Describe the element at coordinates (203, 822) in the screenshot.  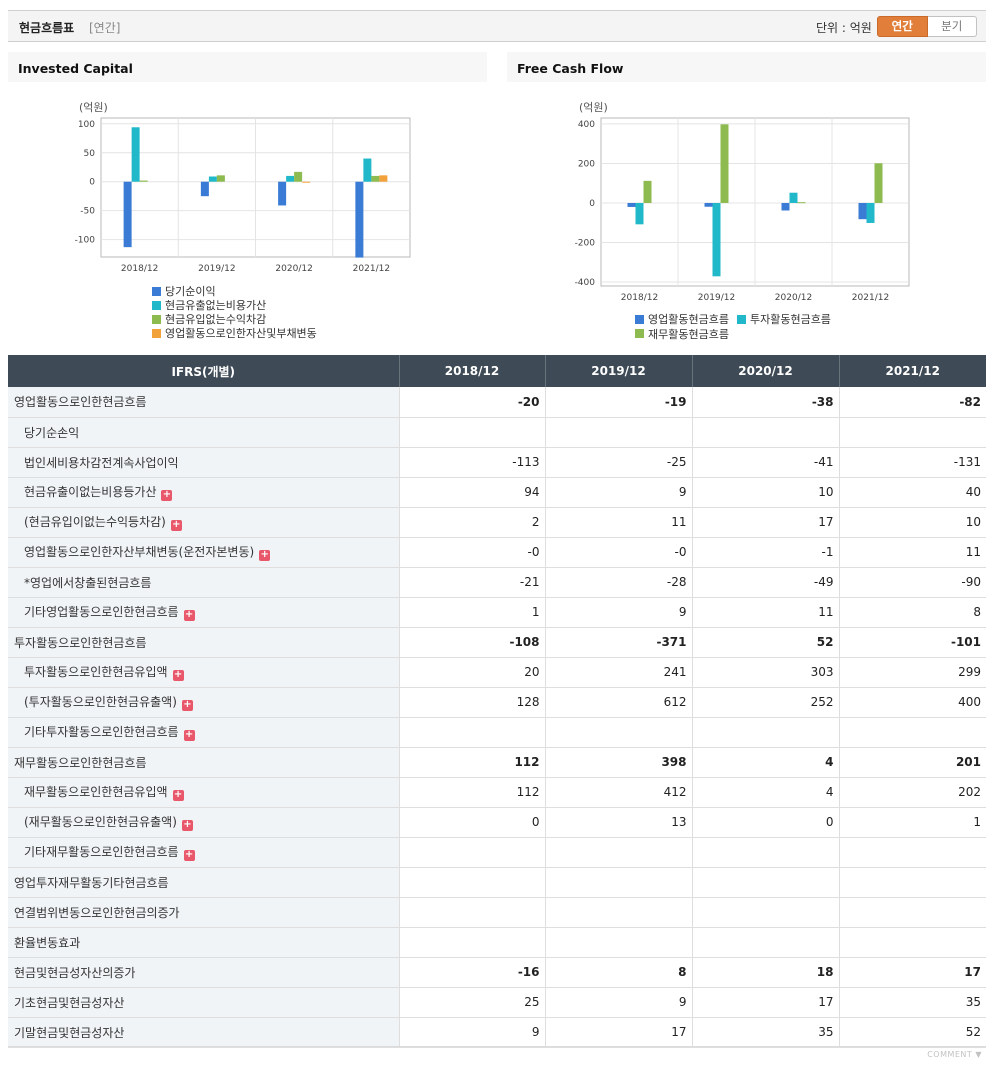
I see `row-label: (재무활동으로인한현금유출액) +` at that location.